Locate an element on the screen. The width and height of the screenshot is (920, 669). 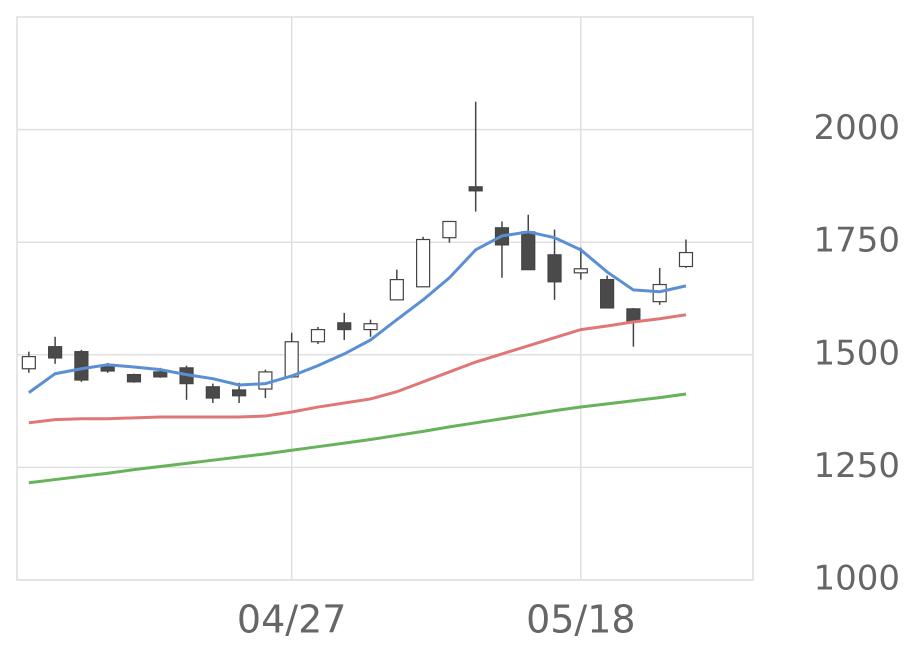
y-tick-label: 1500 is located at coordinates (856, 353).